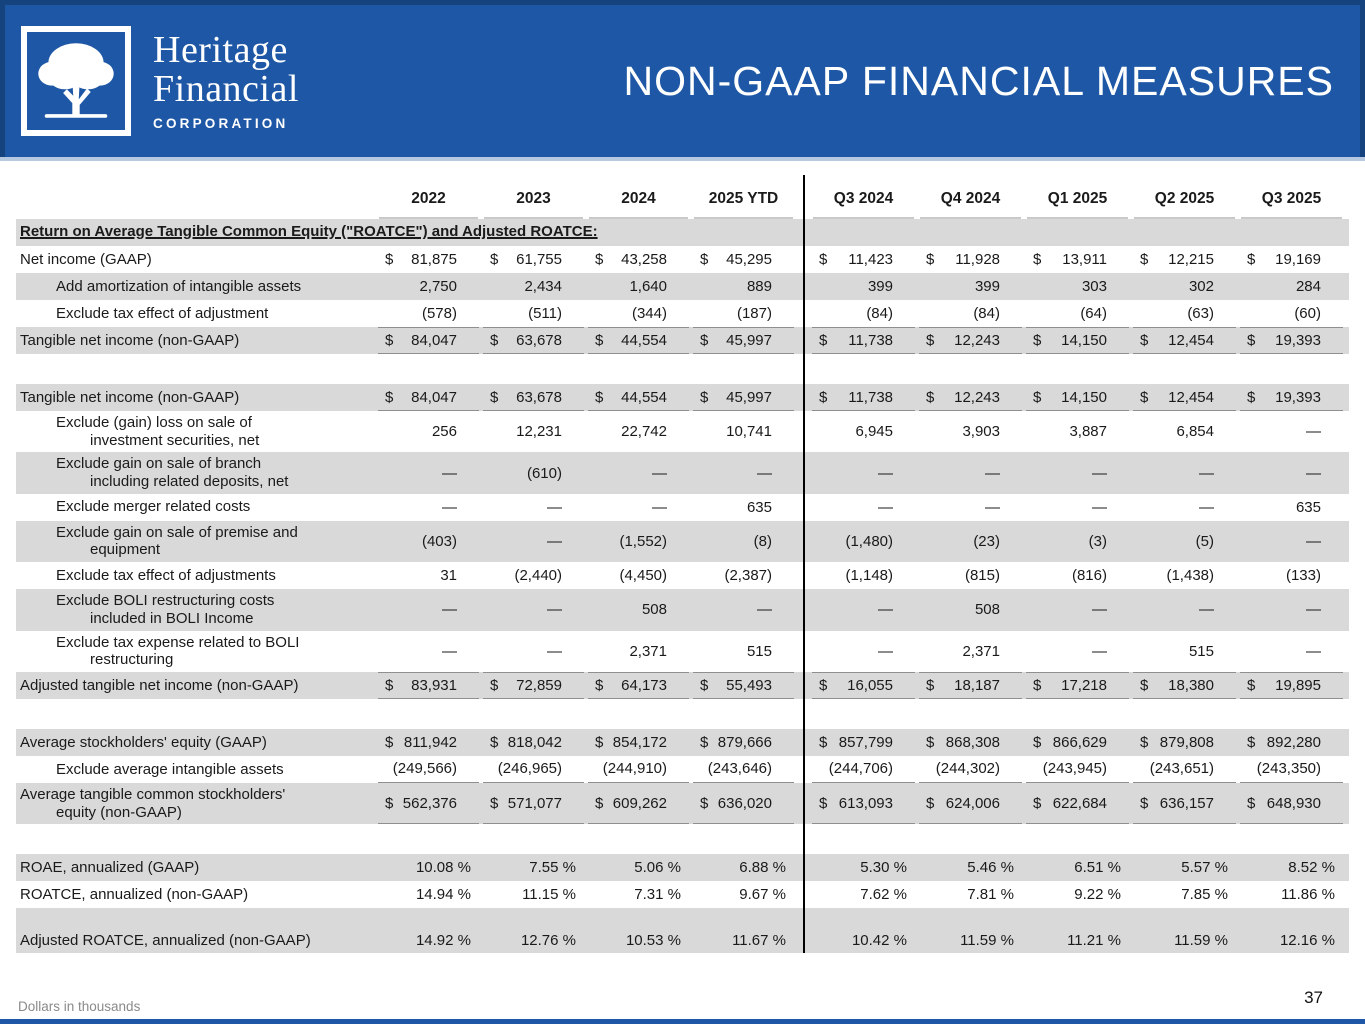  What do you see at coordinates (160, 81) in the screenshot?
I see `company-logo: Heritage Financial CORPORATION` at bounding box center [160, 81].